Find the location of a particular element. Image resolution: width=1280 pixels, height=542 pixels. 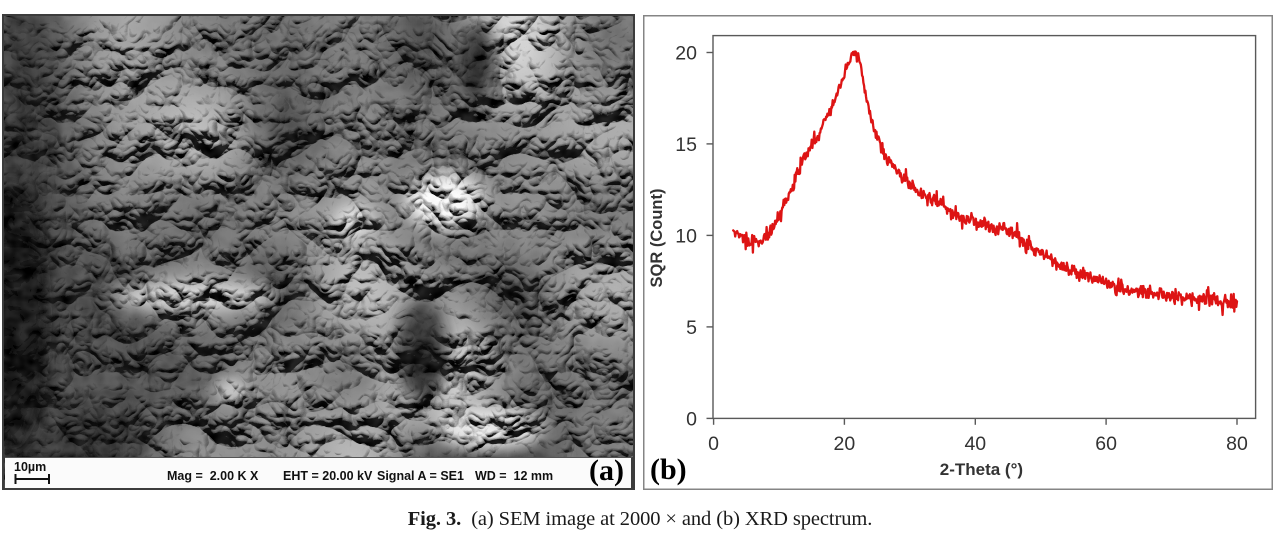

svg-text: 80 is located at coordinates (1237, 444).